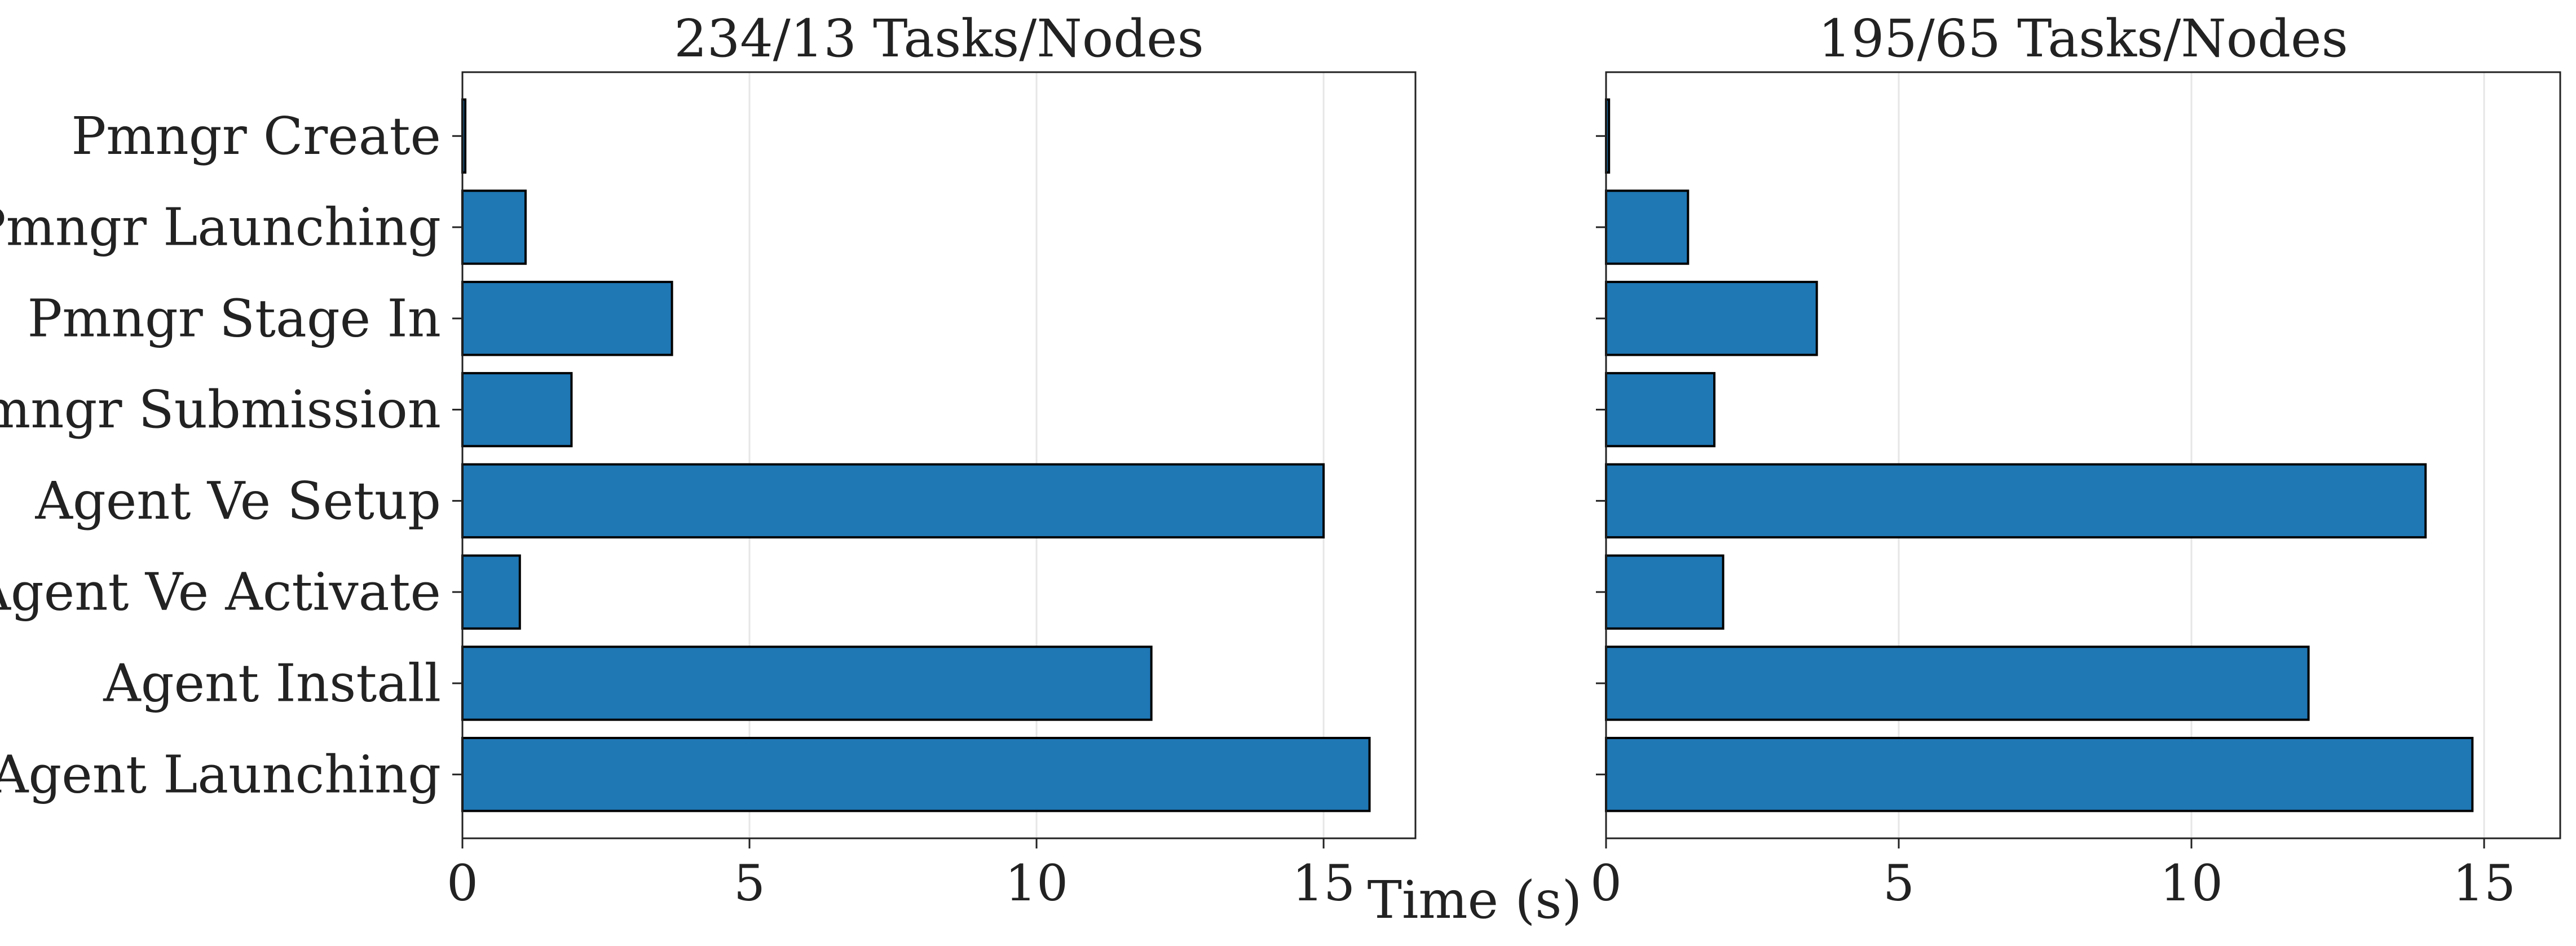 This screenshot has height=946, width=2576. I want to click on y-tick-label: Agent Ve Activate, so click(220, 592).